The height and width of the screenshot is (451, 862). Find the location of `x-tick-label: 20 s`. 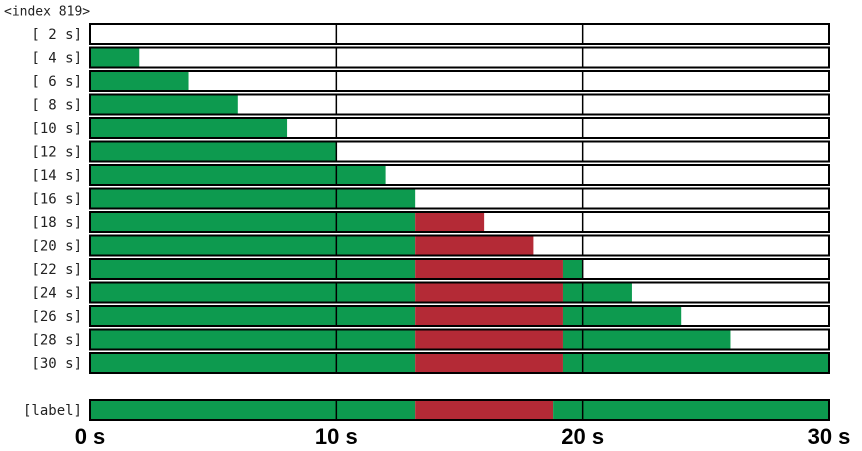

x-tick-label: 20 s is located at coordinates (582, 436).